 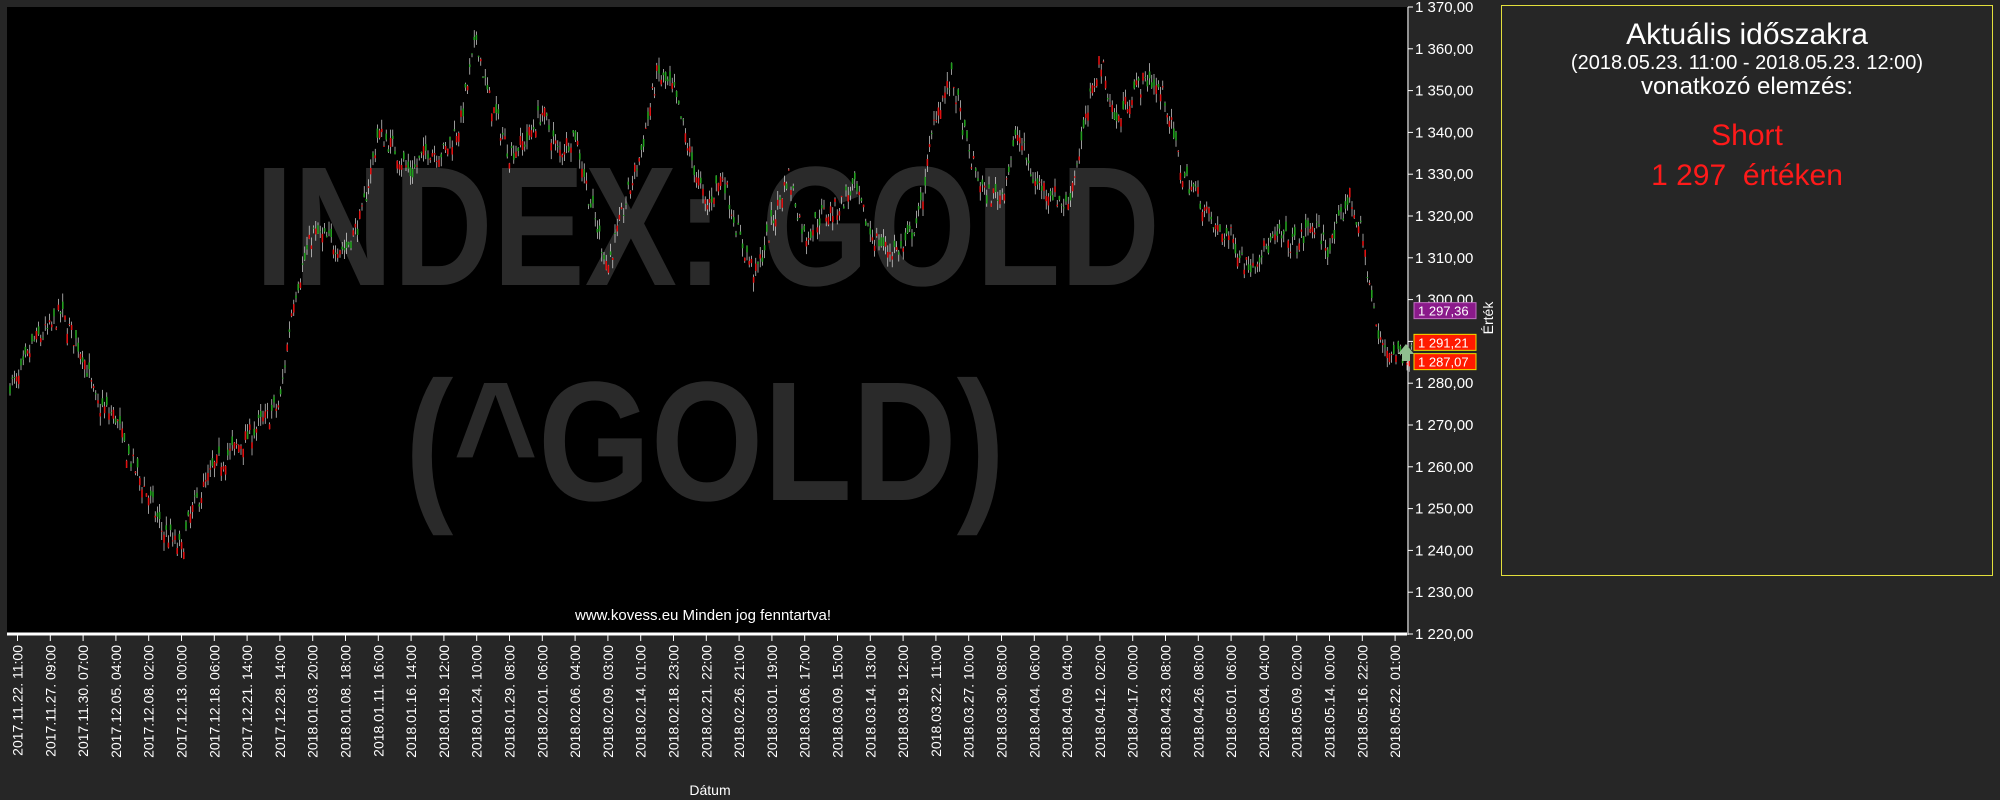 I want to click on x-tick-label: 2017.12.08. 02:00, so click(x=149, y=701).